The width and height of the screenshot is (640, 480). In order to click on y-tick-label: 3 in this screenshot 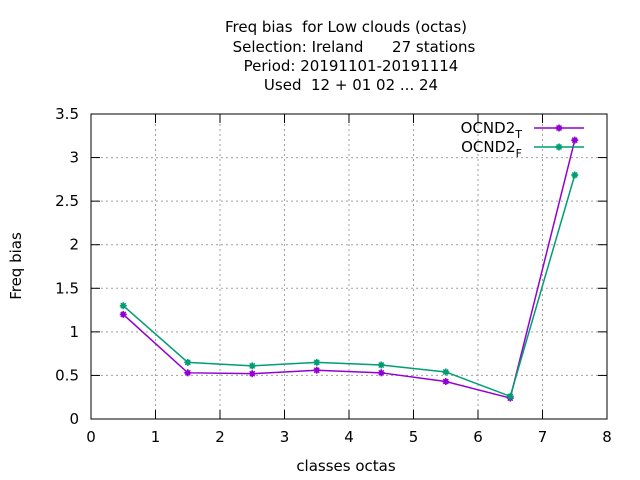, I will do `click(74, 158)`.